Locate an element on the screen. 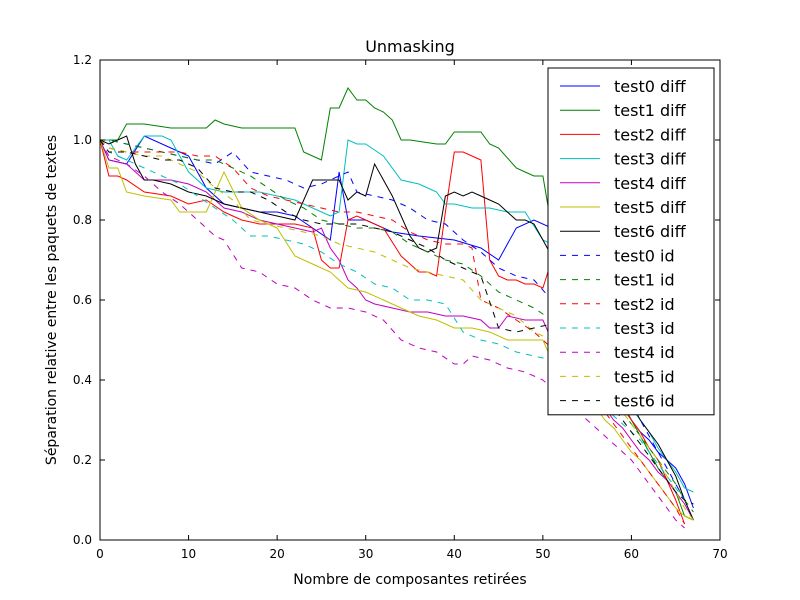 The image size is (800, 600). y-tick-label: 0.2 is located at coordinates (82, 460).